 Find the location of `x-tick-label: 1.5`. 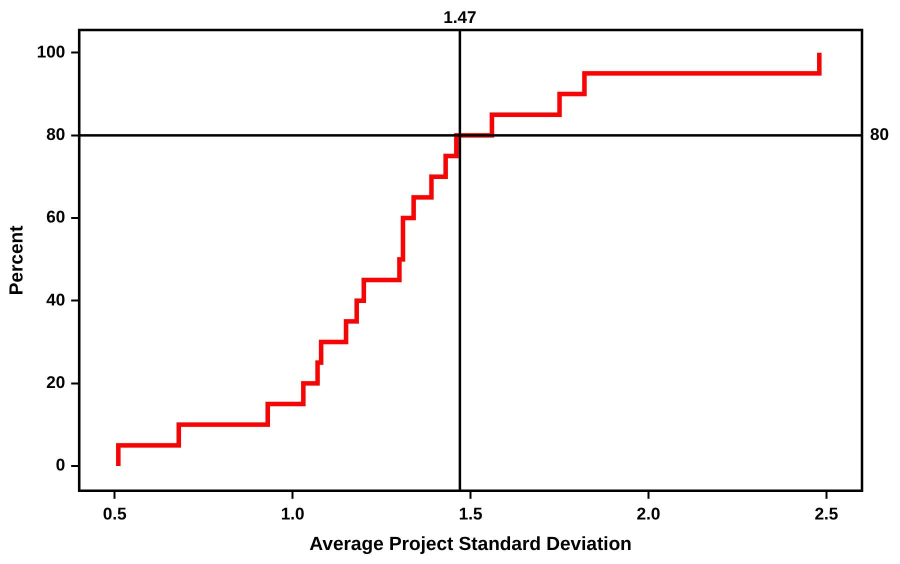

x-tick-label: 1.5 is located at coordinates (470, 514).